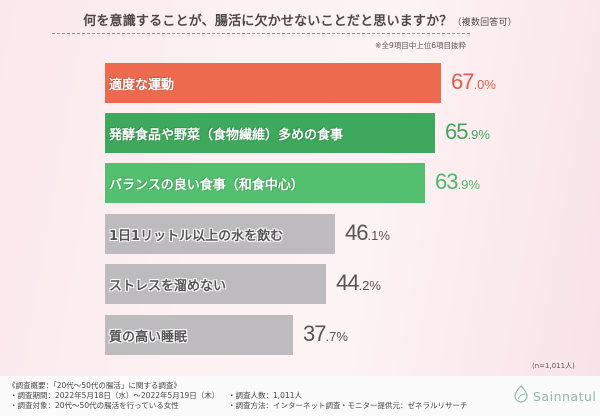 The height and width of the screenshot is (416, 600). What do you see at coordinates (265, 395) in the screenshot?
I see `survey-count: ・調査人数：1,011人` at bounding box center [265, 395].